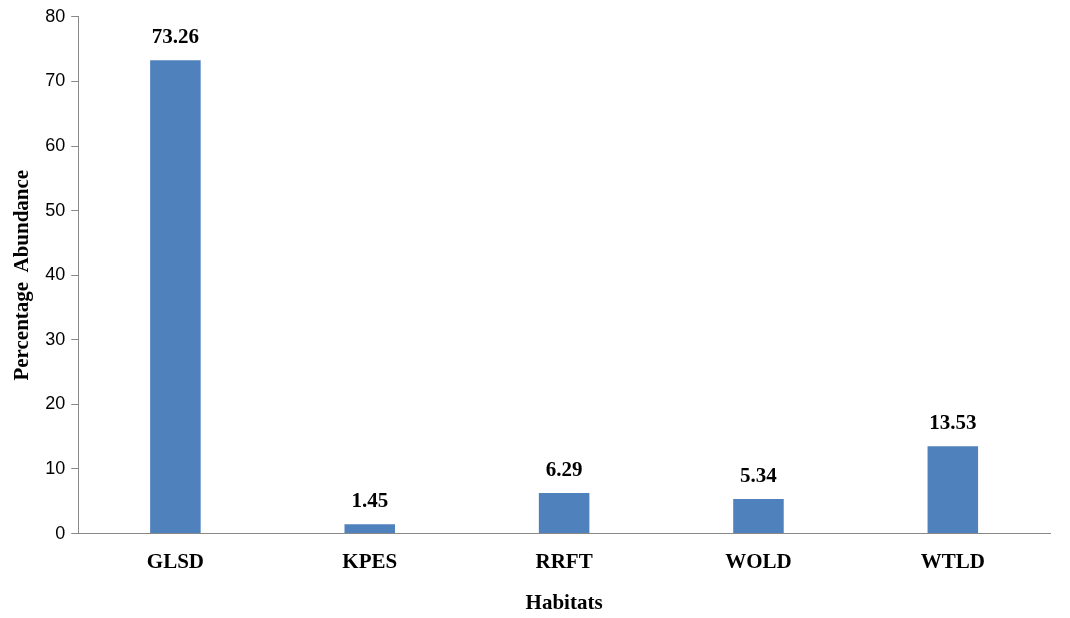 This screenshot has width=1070, height=618. What do you see at coordinates (370, 500) in the screenshot?
I see `data-label: 1.45` at bounding box center [370, 500].